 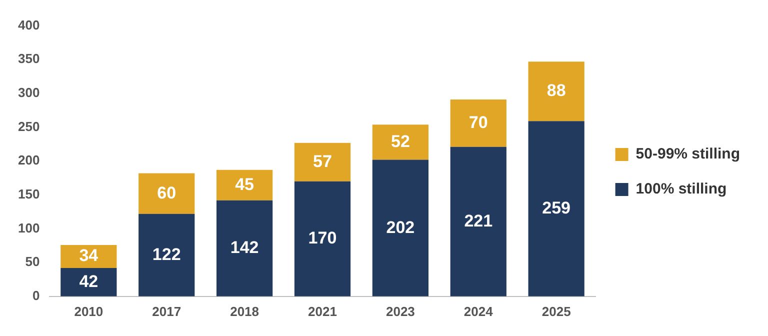 I want to click on data-label: 60, so click(x=166, y=192).